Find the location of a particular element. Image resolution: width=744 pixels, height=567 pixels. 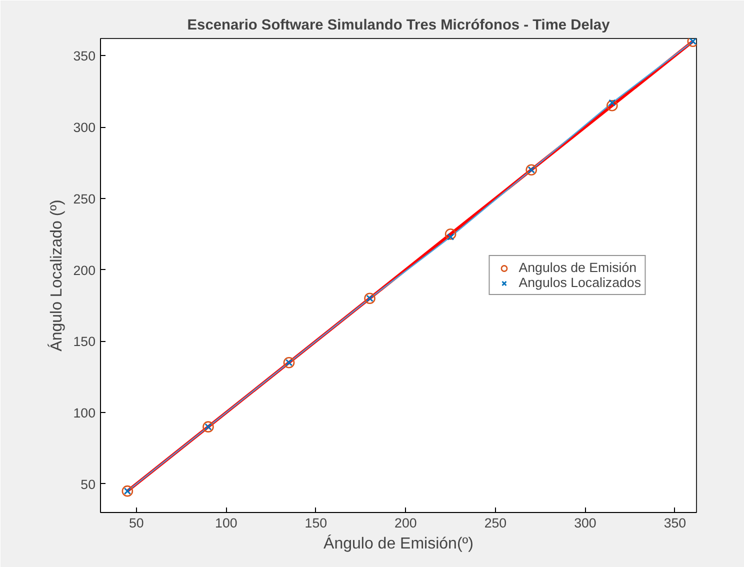

y-tick-label: 50 is located at coordinates (88, 484).